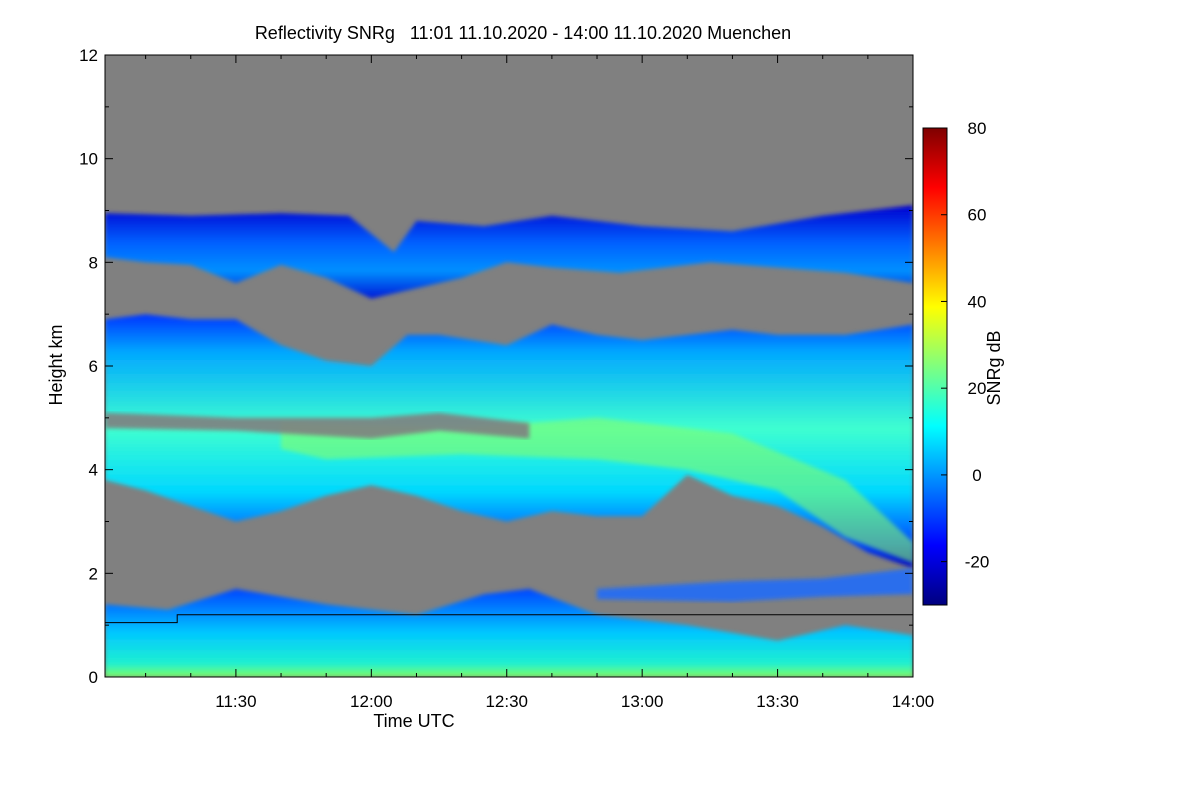 The height and width of the screenshot is (800, 1200). What do you see at coordinates (93, 366) in the screenshot?
I see `y-tick-label: 6` at bounding box center [93, 366].